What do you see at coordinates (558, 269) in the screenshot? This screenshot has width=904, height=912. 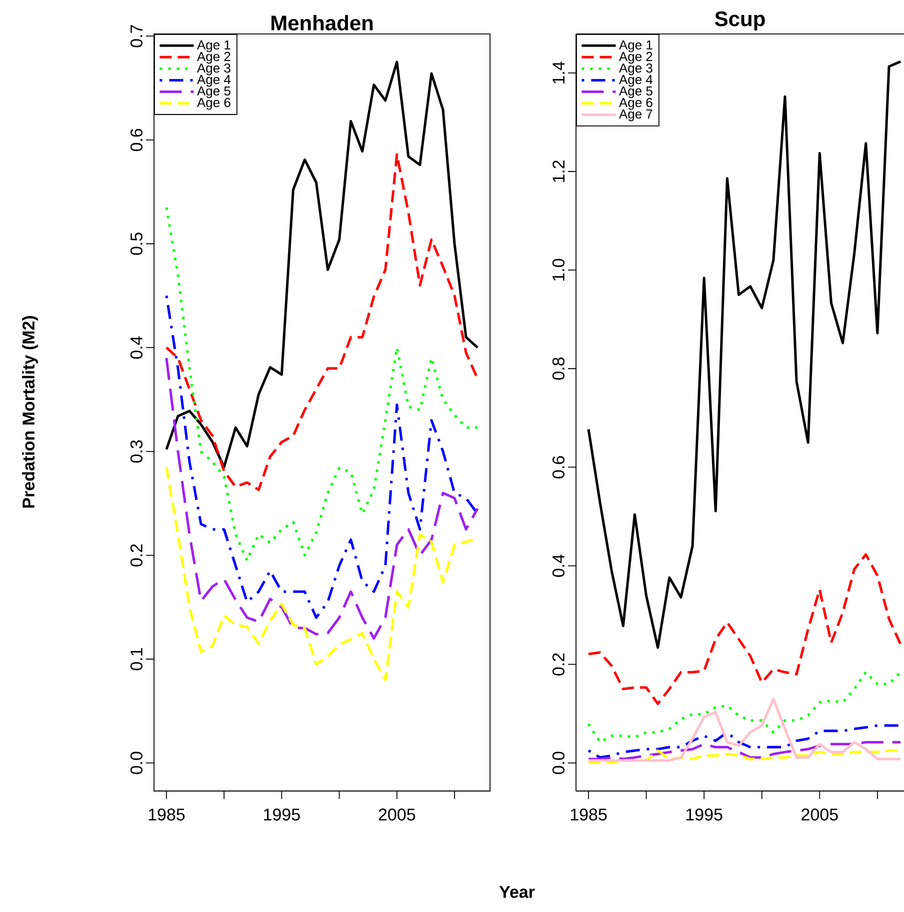 I see `y-tick-label: 1.0` at bounding box center [558, 269].